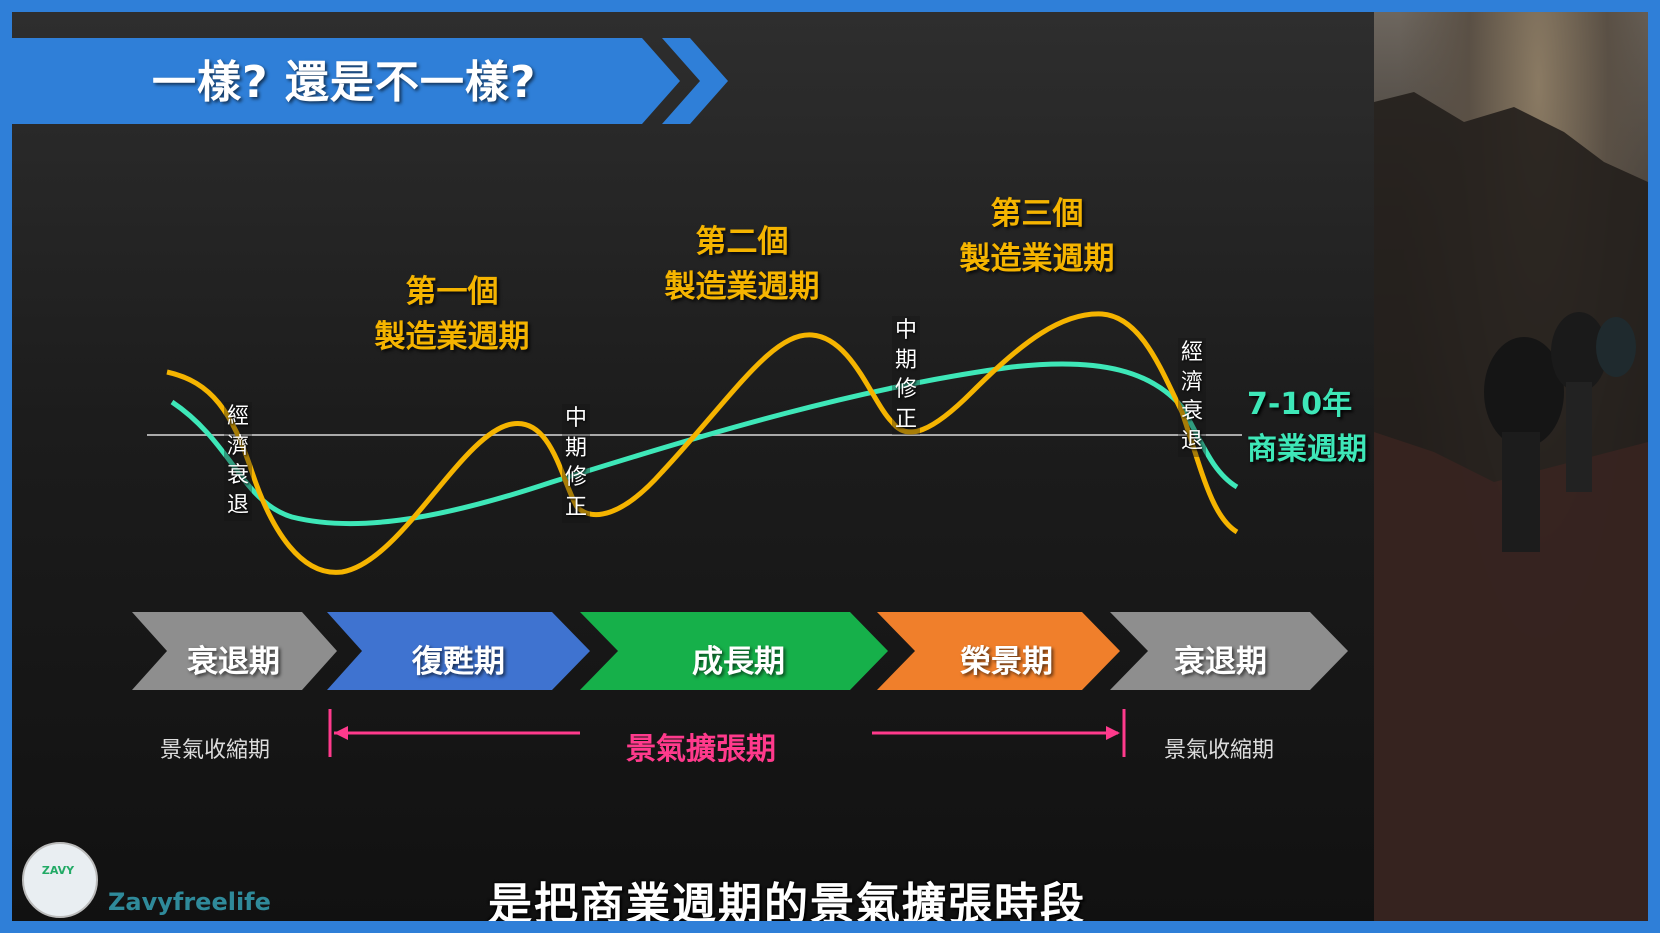 The image size is (1660, 933). I want to click on contraction-label-right: 景氣收縮期, so click(1219, 750).